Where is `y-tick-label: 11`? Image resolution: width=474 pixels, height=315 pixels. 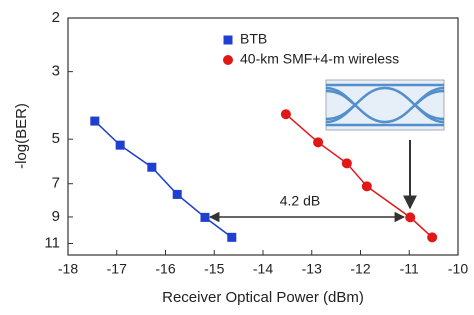
y-tick-label: 11 is located at coordinates (52, 242).